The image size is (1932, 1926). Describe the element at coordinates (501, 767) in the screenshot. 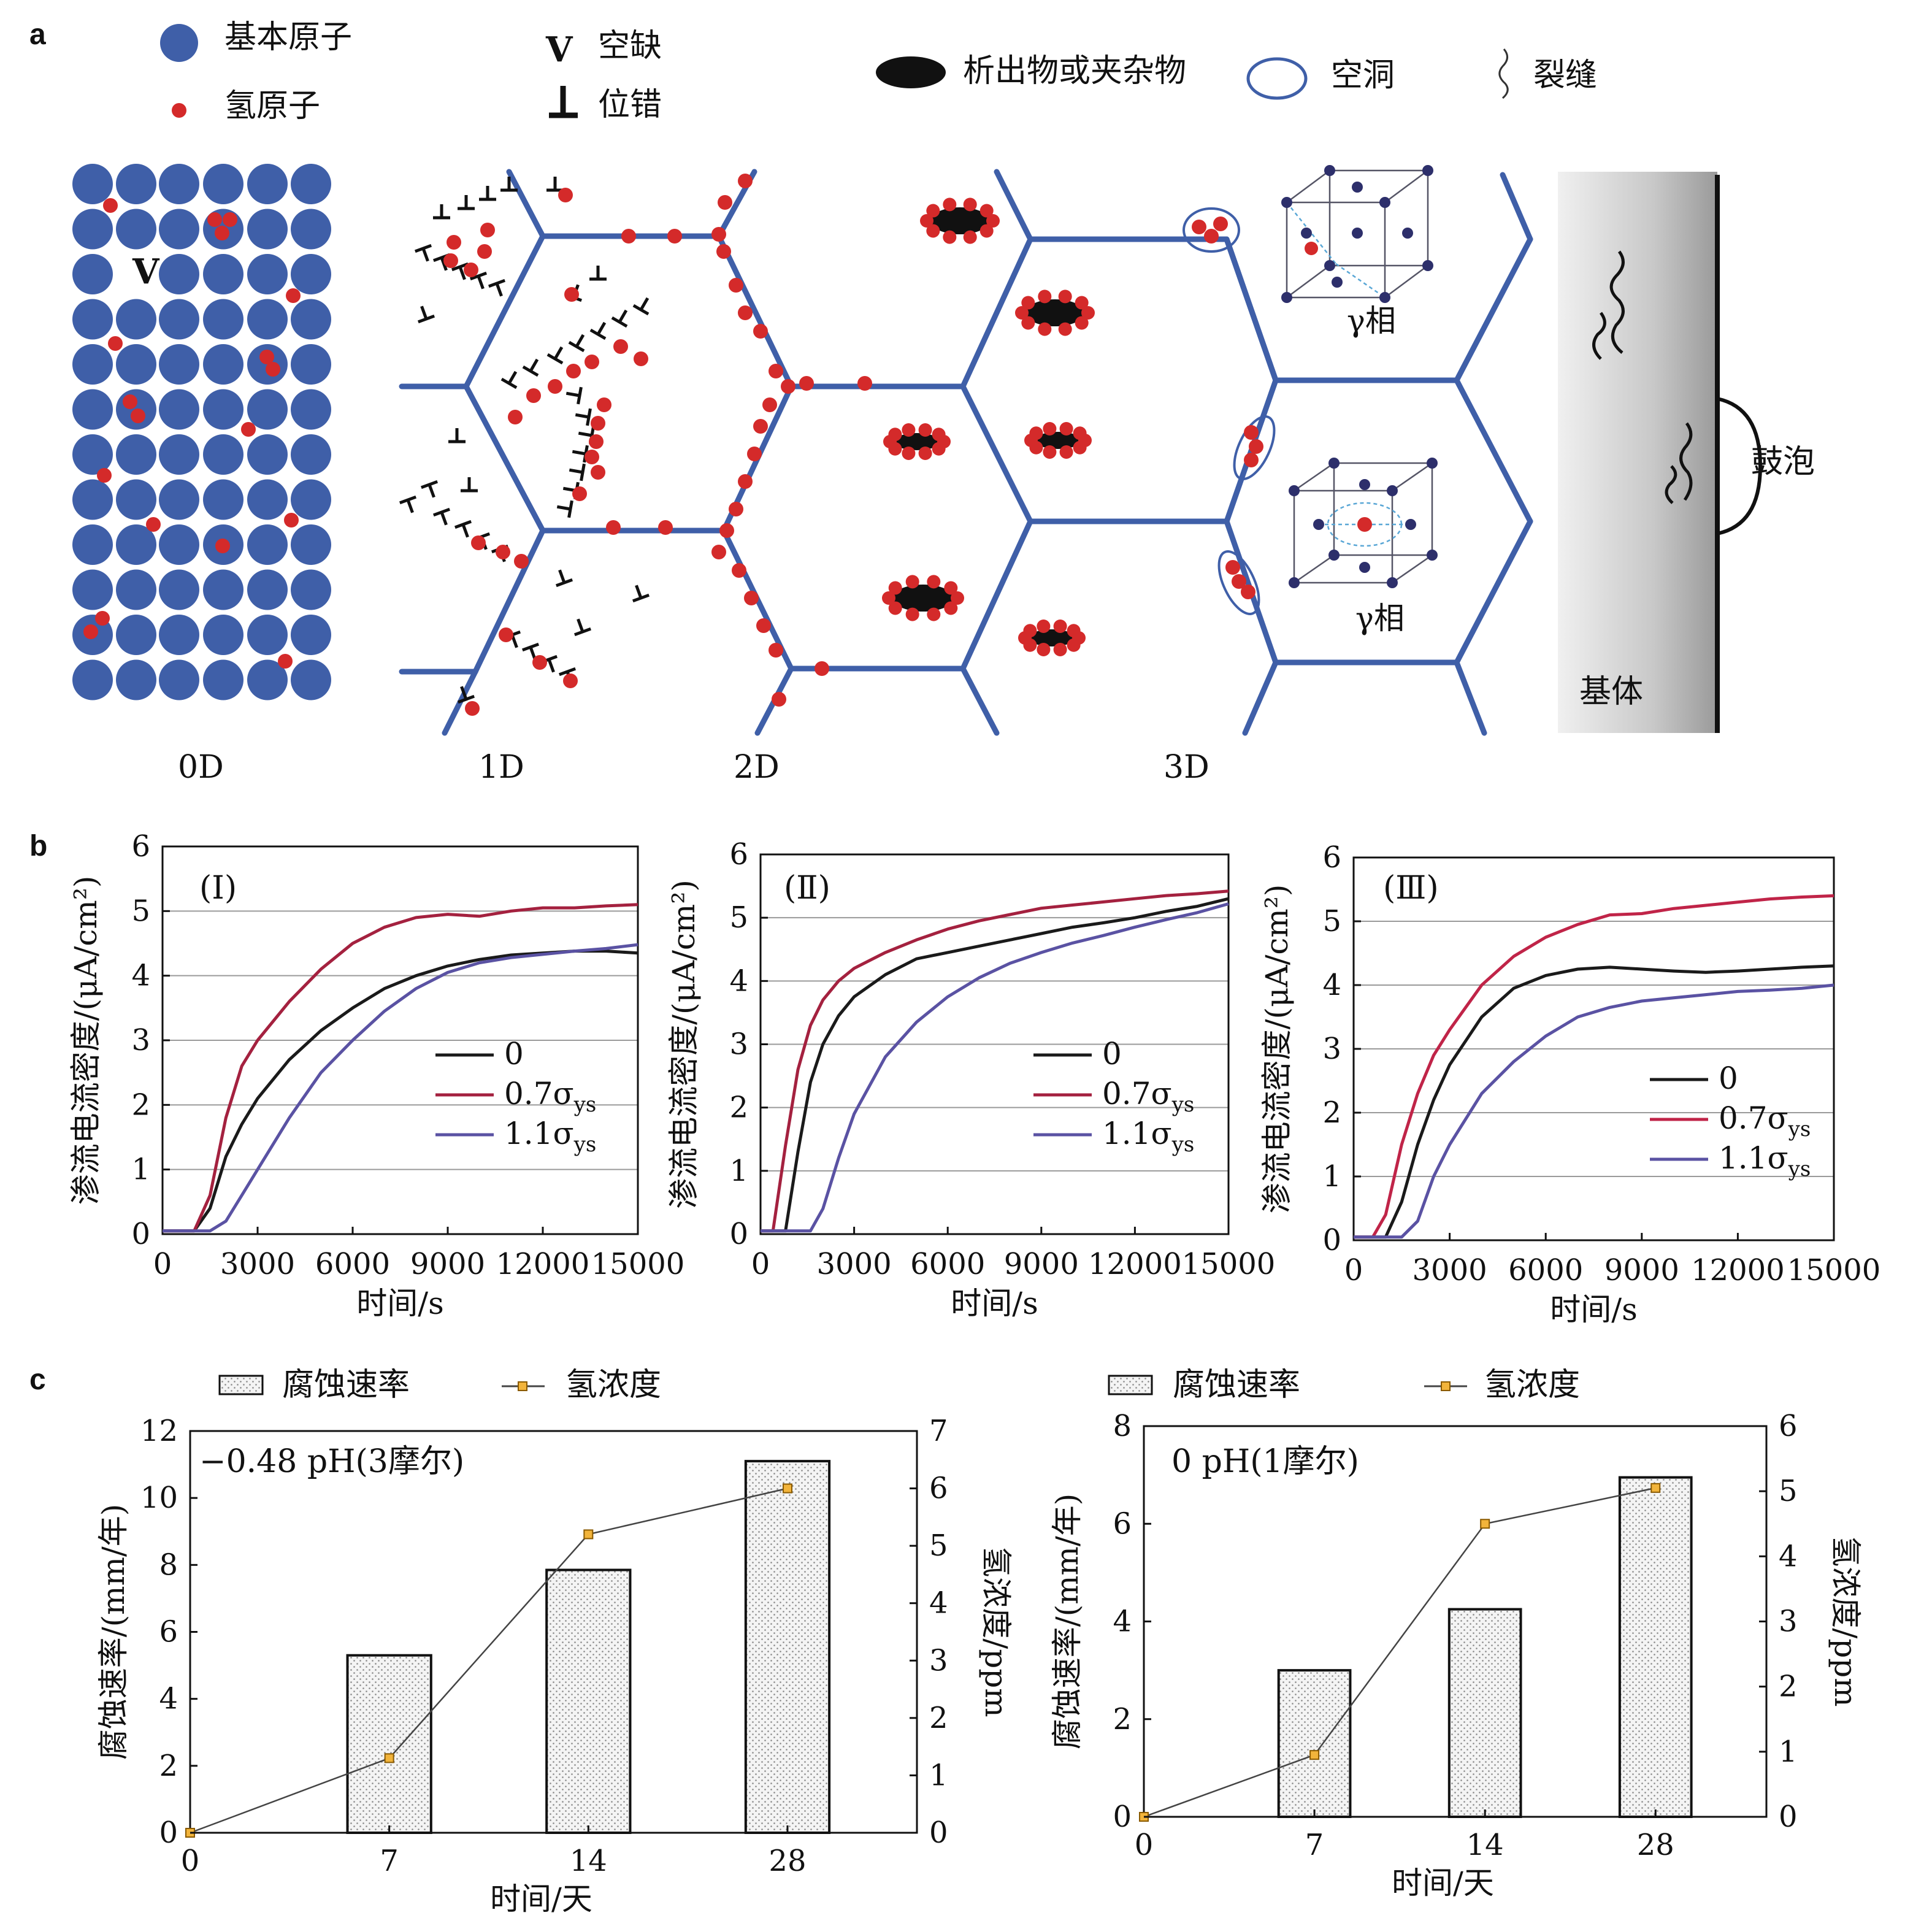

I see `dimension-label-1d: 1D` at that location.